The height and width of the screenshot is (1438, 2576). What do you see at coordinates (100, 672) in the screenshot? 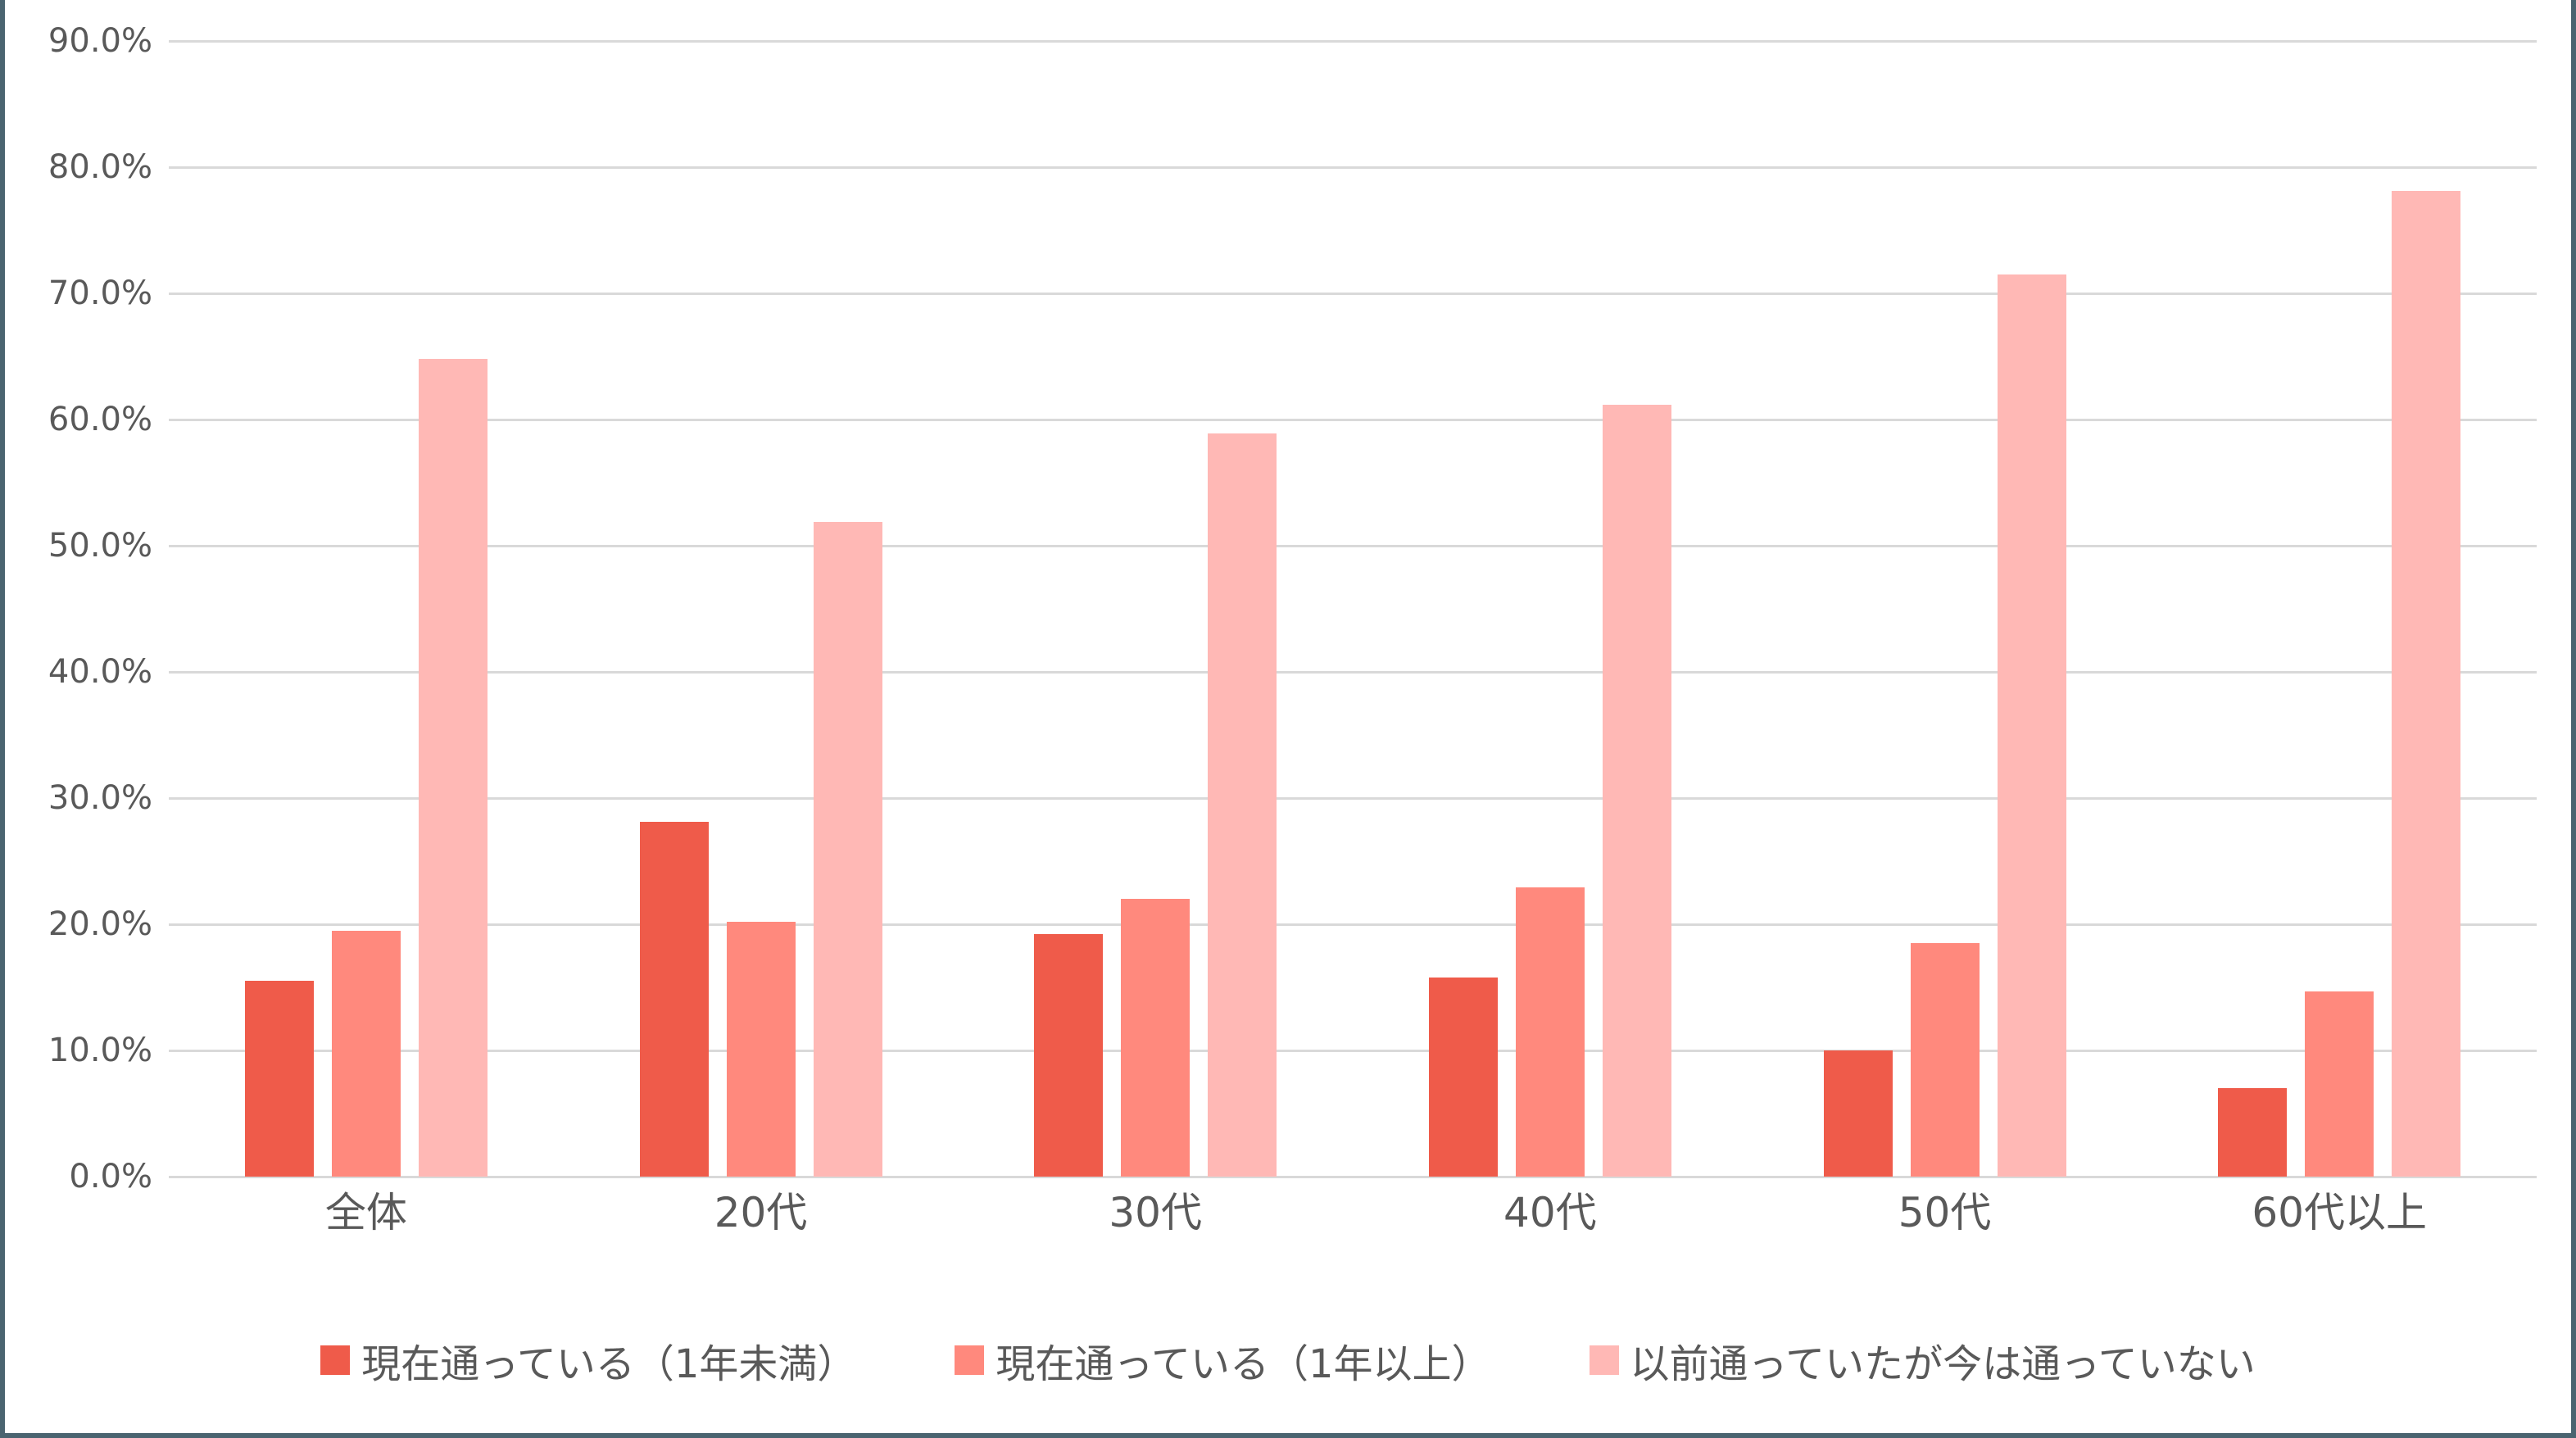
I see `y-tick-label: 40.0%` at bounding box center [100, 672].